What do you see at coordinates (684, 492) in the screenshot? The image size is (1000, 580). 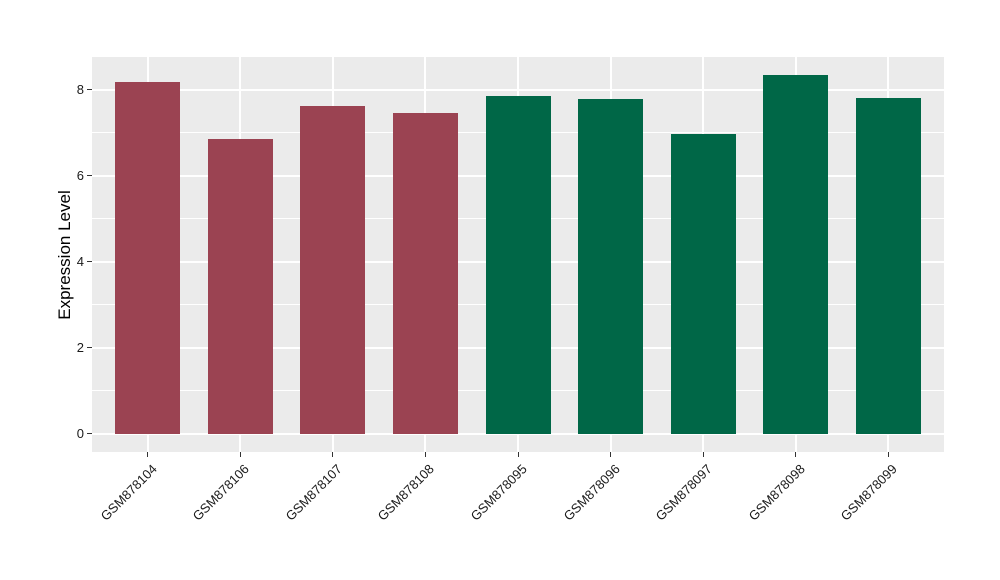 I see `x-tick-label: GSM878097` at bounding box center [684, 492].